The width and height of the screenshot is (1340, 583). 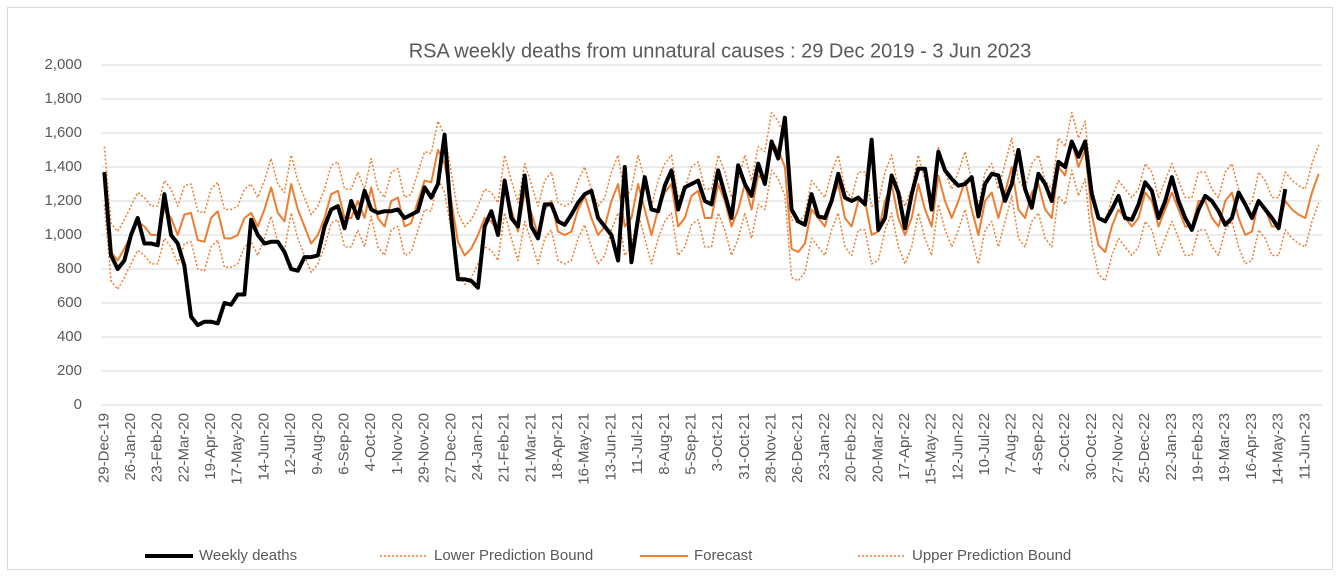 I want to click on x-tick-label: 17-Apr-22, so click(x=904, y=446).